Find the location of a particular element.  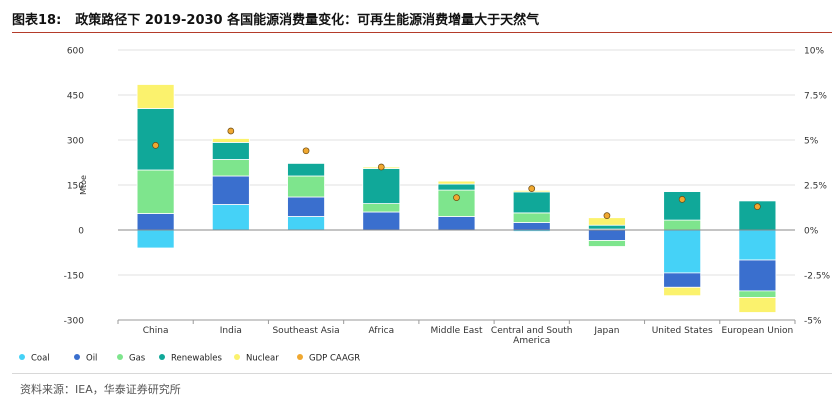

legend-label-renewables: Renewables is located at coordinates (197, 359).